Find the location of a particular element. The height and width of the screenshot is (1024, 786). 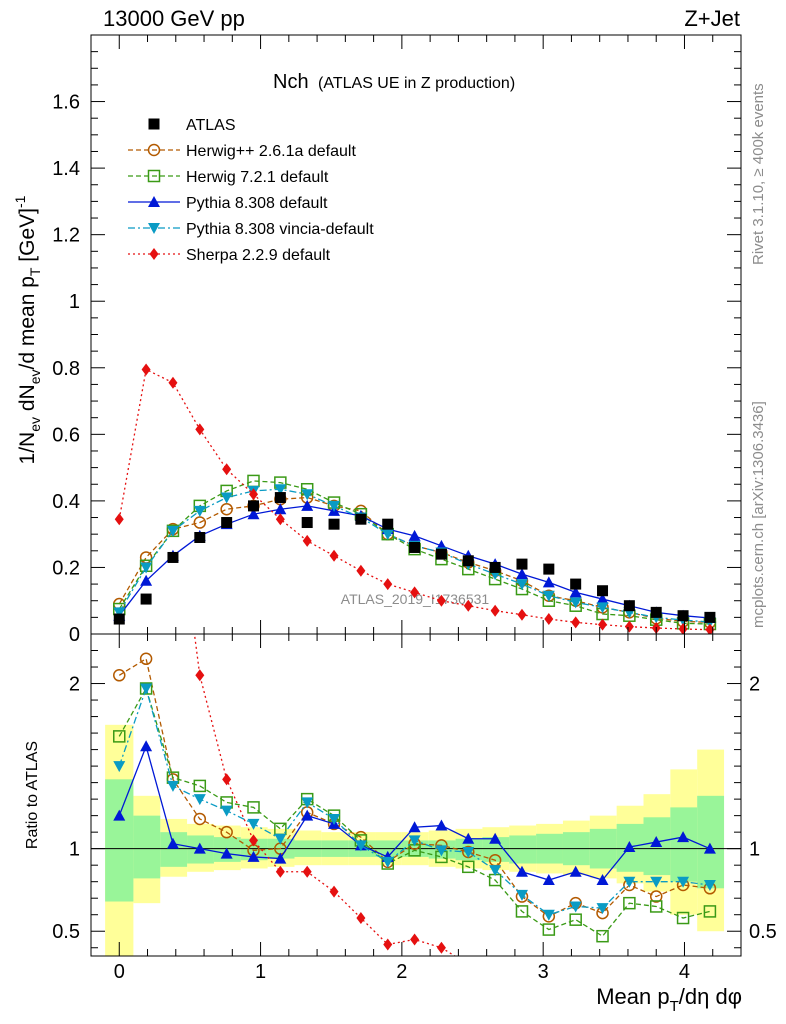

y-label-part: [GeV] is located at coordinates (27, 238).